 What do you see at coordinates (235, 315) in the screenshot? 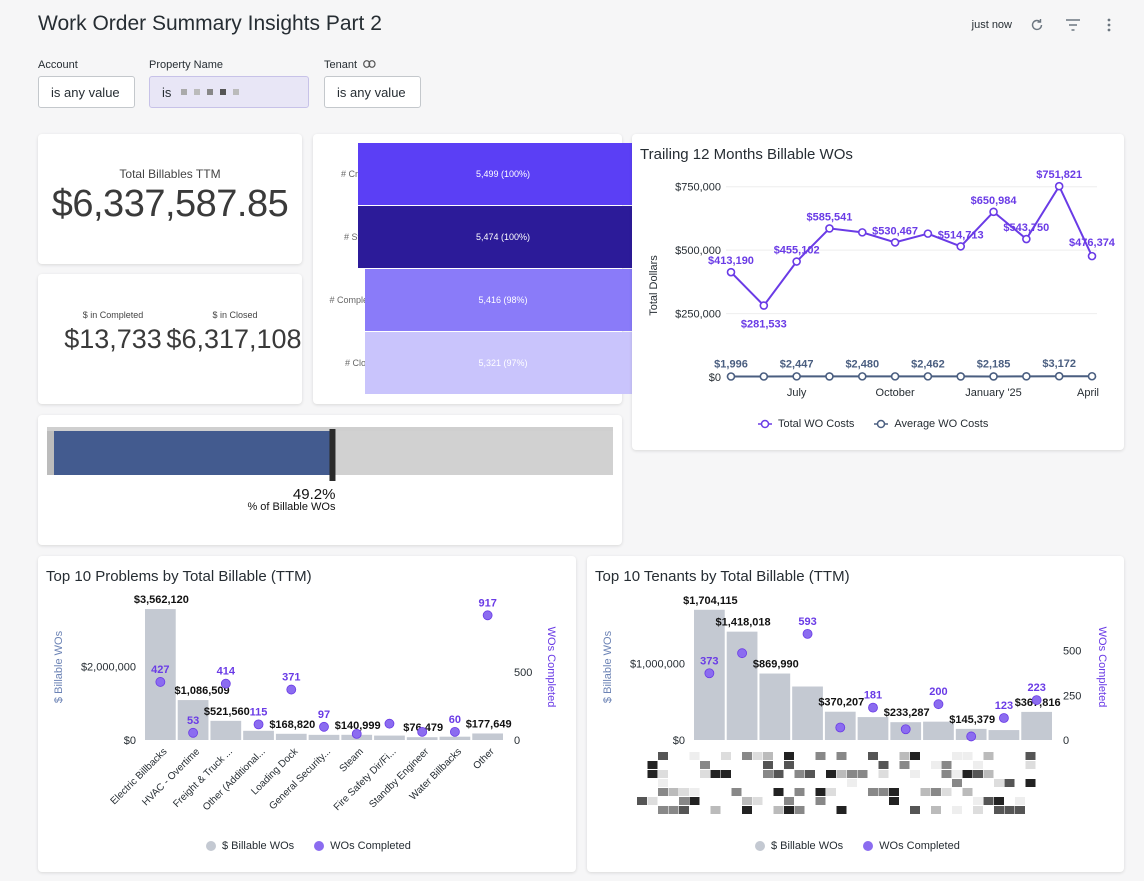
I see `closed-label: $ in Closed` at bounding box center [235, 315].